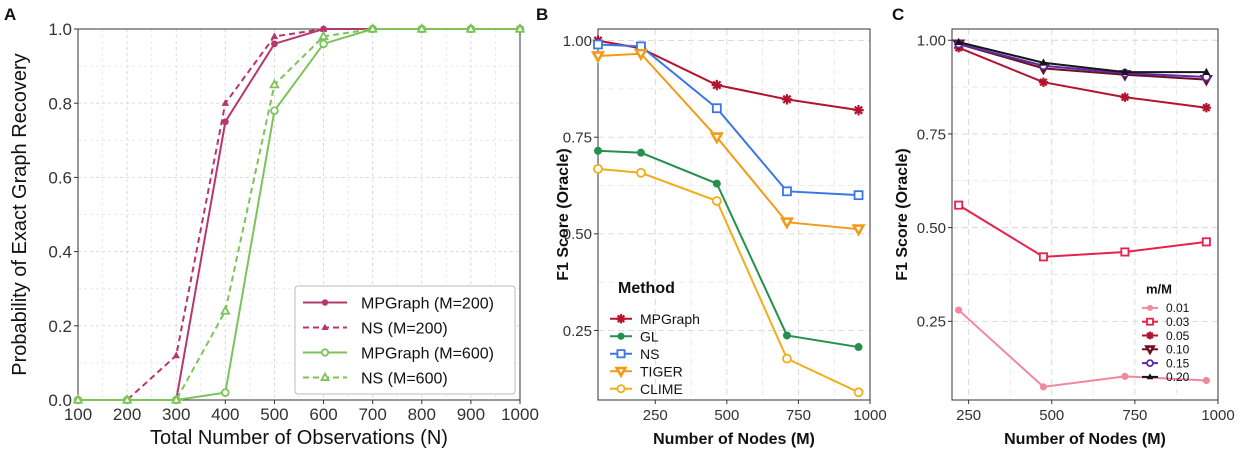 Image resolution: width=1242 pixels, height=450 pixels. Describe the element at coordinates (60, 29) in the screenshot. I see `y-tick-label: 1.0` at that location.